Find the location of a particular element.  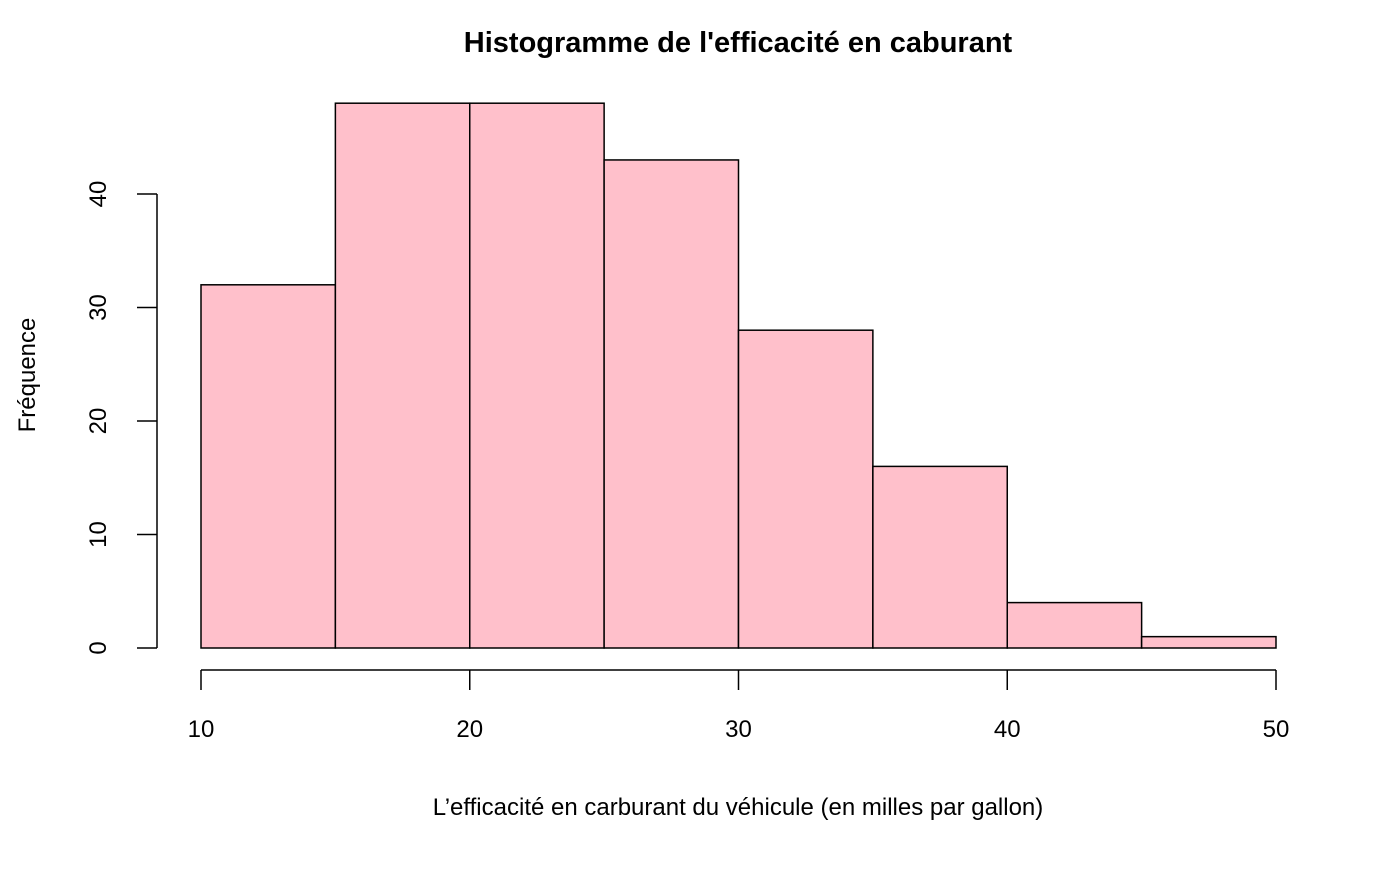

y-tick-label: 30 is located at coordinates (98, 307).